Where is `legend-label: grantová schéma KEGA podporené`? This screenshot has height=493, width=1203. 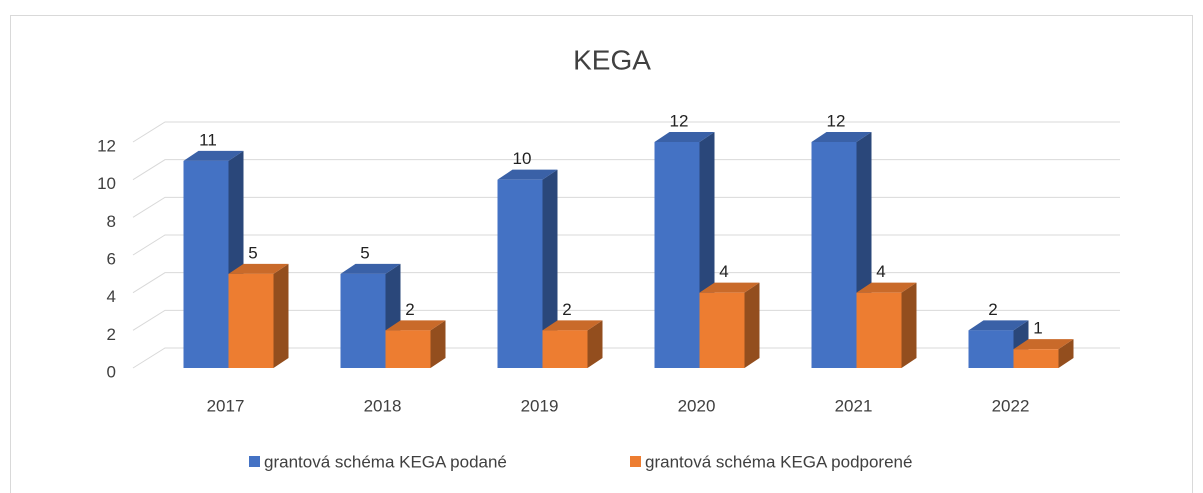
legend-label: grantová schéma KEGA podporené is located at coordinates (778, 461).